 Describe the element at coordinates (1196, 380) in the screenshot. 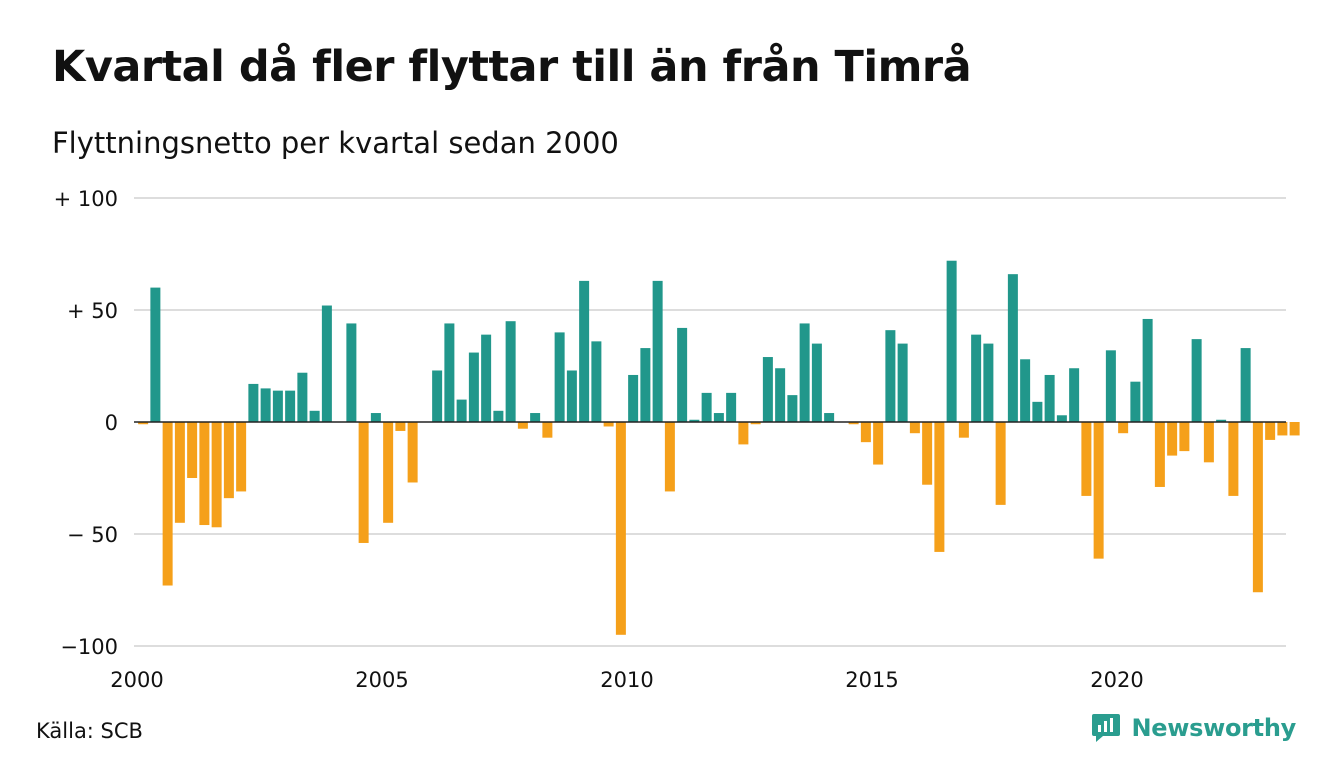

I see `bar: 2021 Q3: 37` at that location.